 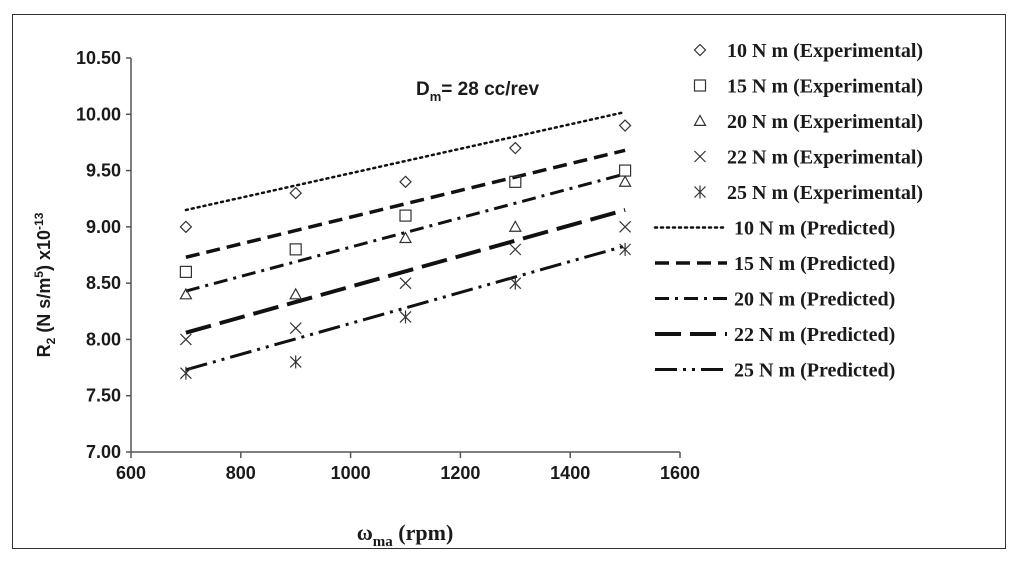 I want to click on y-tick-label: 7.00, so click(x=103, y=452).